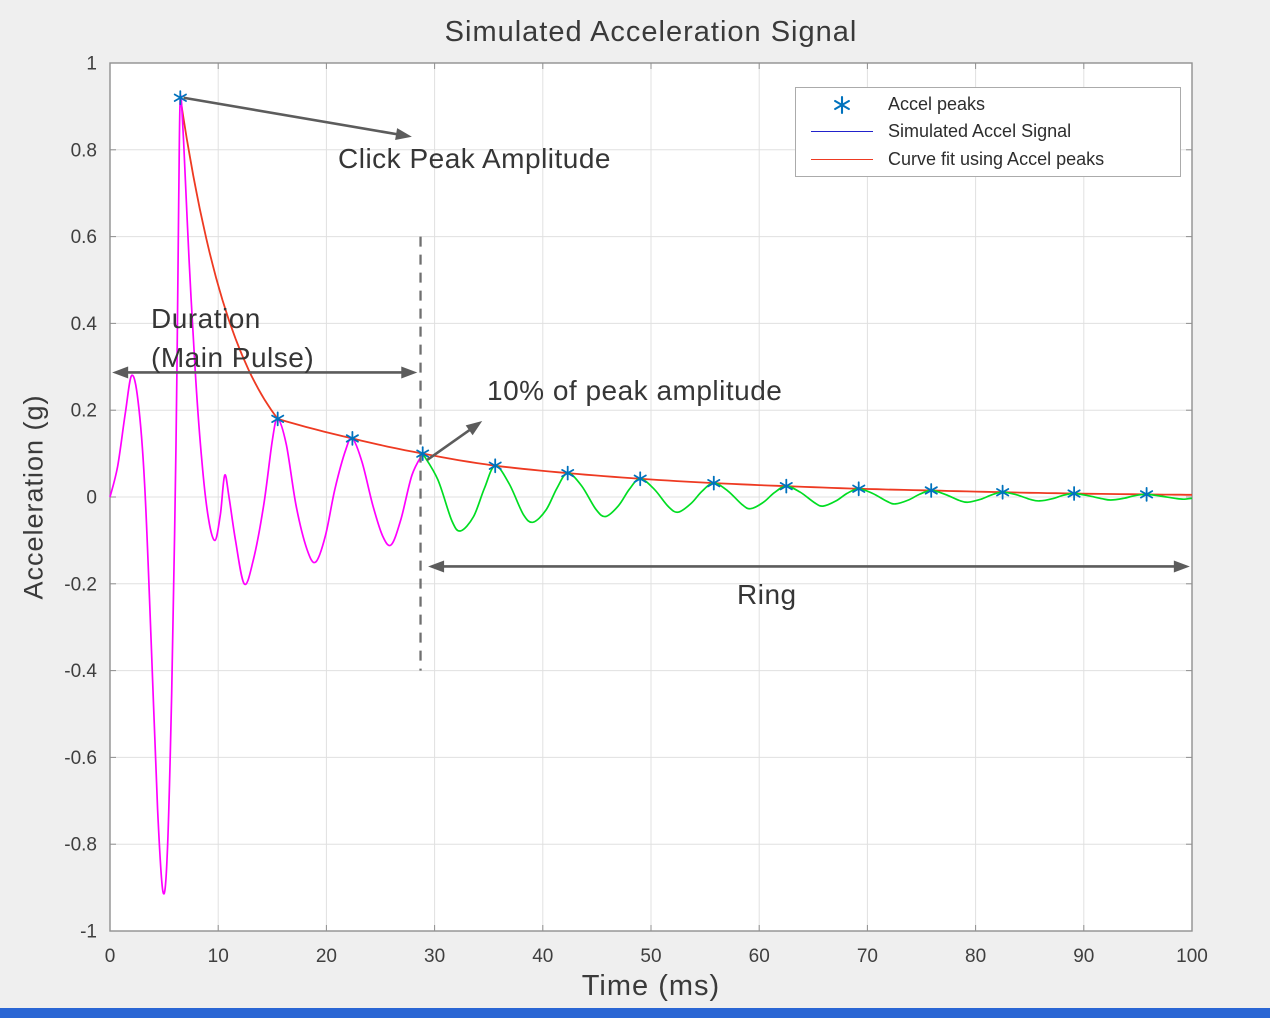 The height and width of the screenshot is (1018, 1270). What do you see at coordinates (80, 584) in the screenshot?
I see `svg-text: -0.2` at bounding box center [80, 584].